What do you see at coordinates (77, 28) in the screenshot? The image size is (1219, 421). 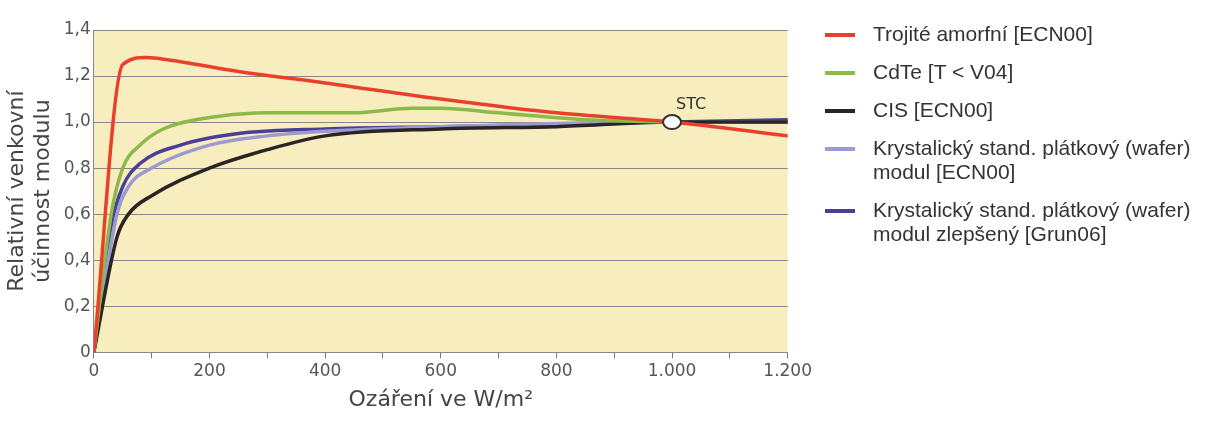 I see `y-tick-label: 1,4` at bounding box center [77, 28].